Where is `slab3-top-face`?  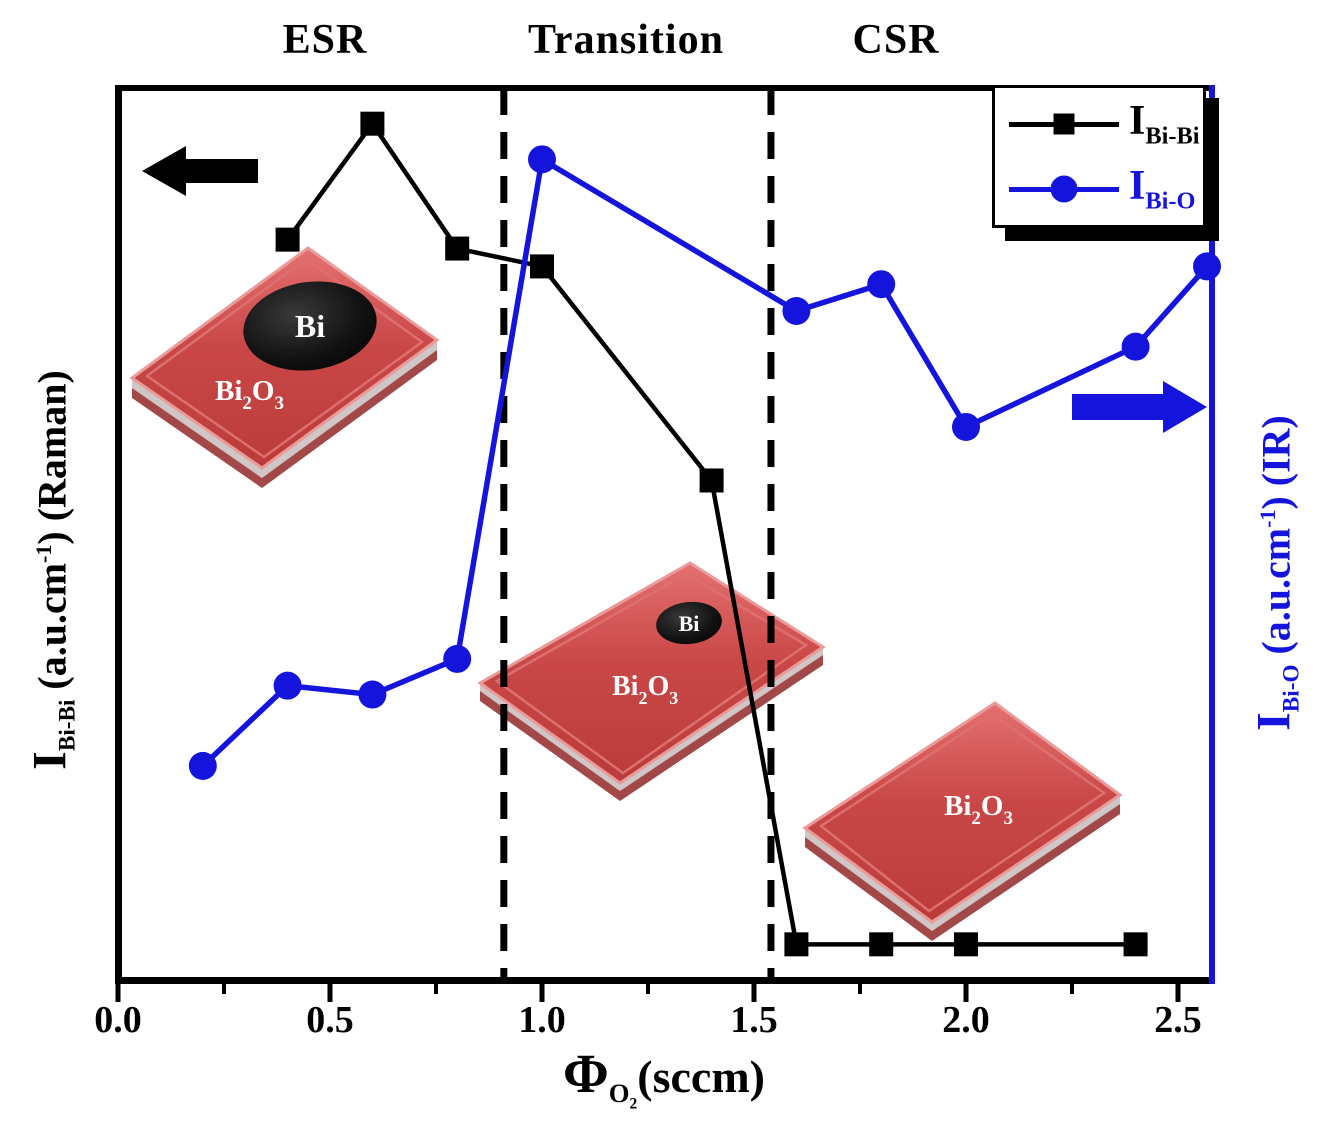
slab3-top-face is located at coordinates (962, 812).